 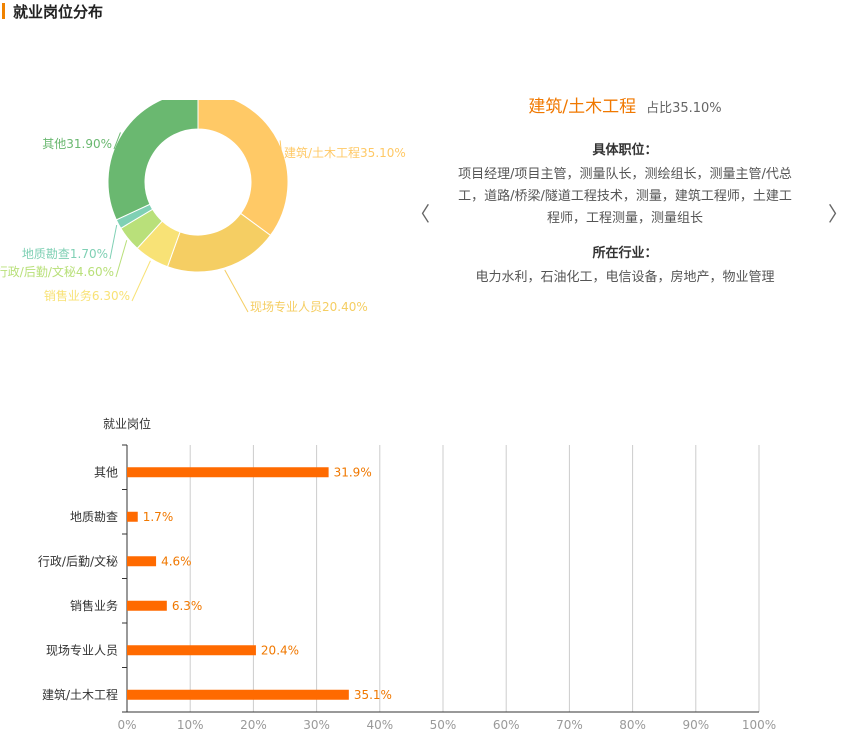 What do you see at coordinates (569, 725) in the screenshot?
I see `x-tick-label: 70%` at bounding box center [569, 725].